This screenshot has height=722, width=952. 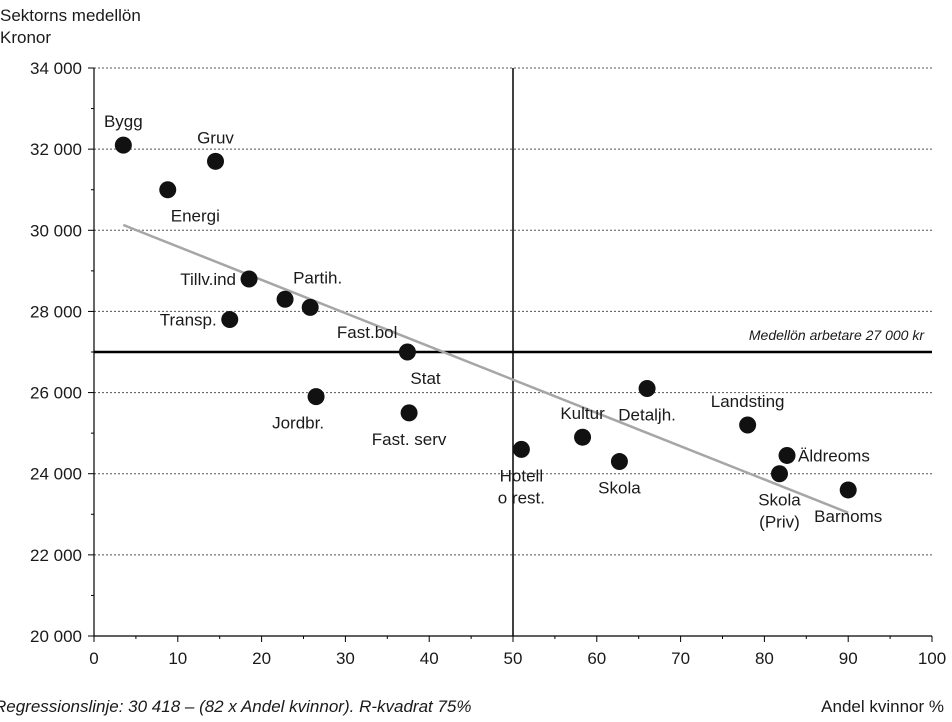 I want to click on data-label: Tillv.ind, so click(x=208, y=279).